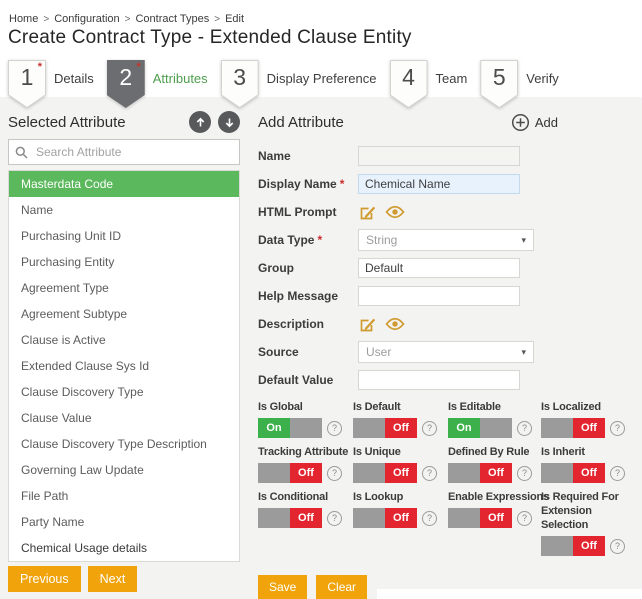 This screenshot has width=642, height=599. I want to click on next-button: Next, so click(112, 579).